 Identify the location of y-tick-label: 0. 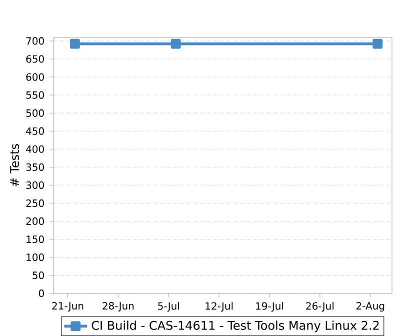
(41, 294).